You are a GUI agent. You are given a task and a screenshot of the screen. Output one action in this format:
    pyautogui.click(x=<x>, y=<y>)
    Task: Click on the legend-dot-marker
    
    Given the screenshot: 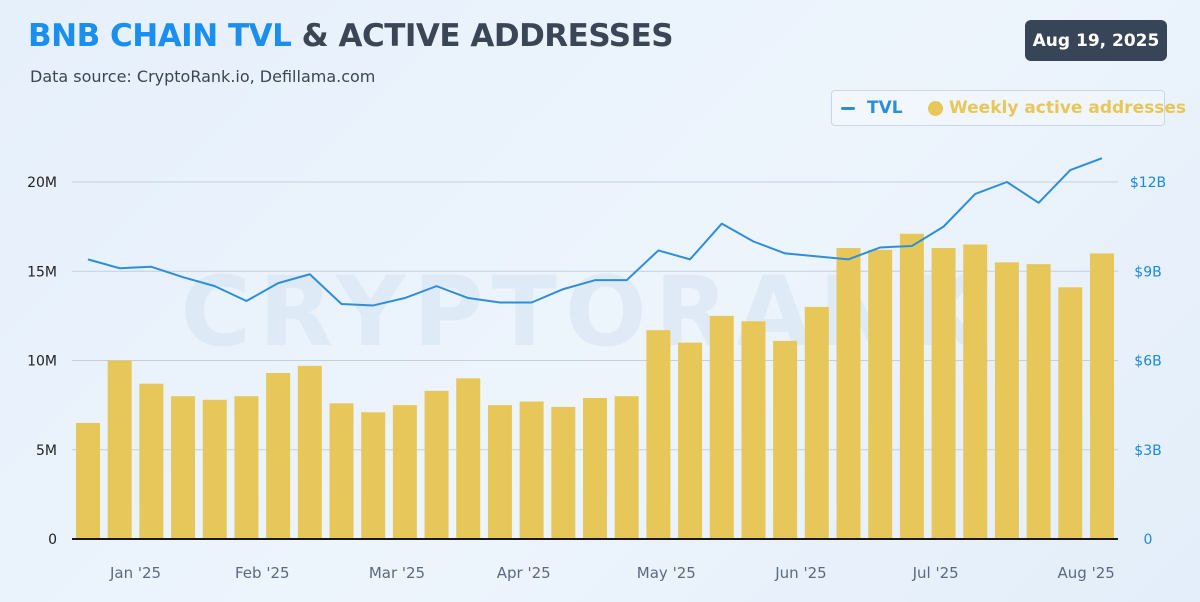 What is the action you would take?
    pyautogui.click(x=935, y=108)
    